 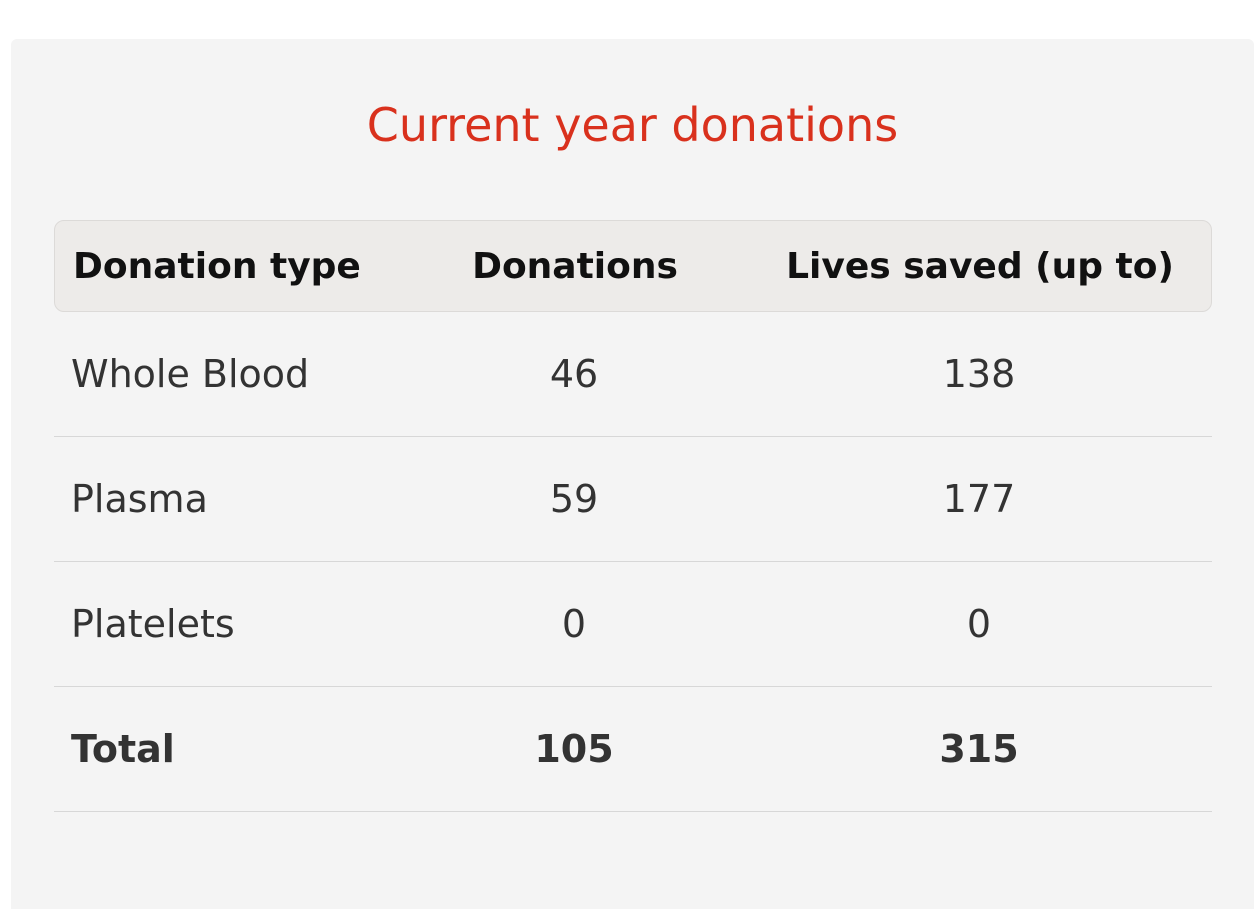 I want to click on card-title: Current year donations, so click(x=632, y=125).